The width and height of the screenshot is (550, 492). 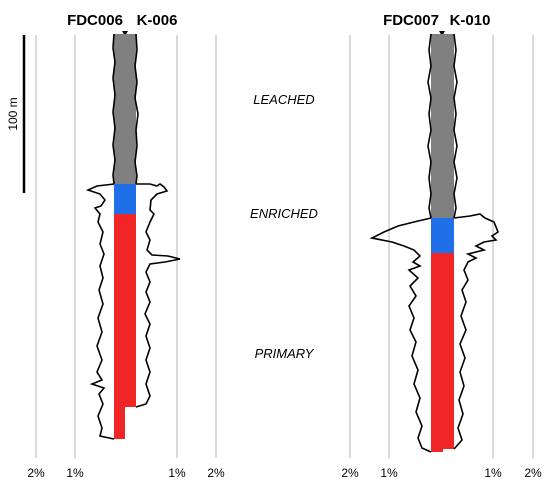 I want to click on well-name: FDC006, so click(x=95, y=20).